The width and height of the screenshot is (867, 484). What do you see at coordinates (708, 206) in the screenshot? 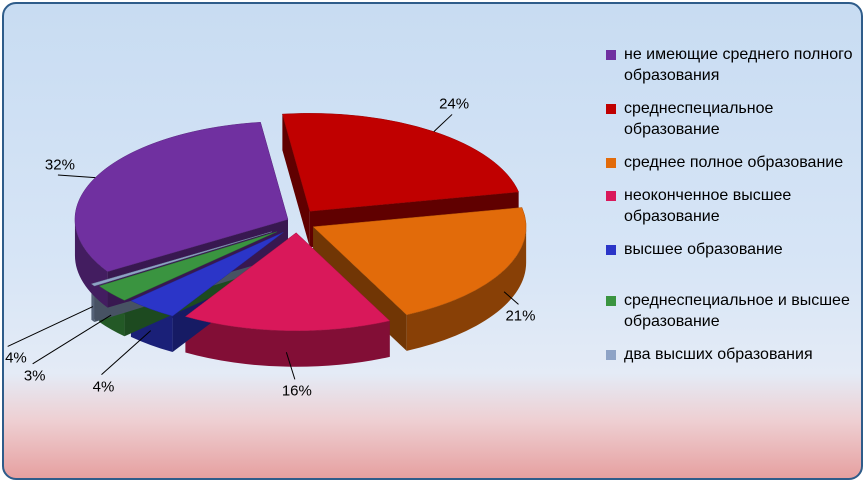
I see `legend-label: неоконченное высшее образование` at bounding box center [708, 206].